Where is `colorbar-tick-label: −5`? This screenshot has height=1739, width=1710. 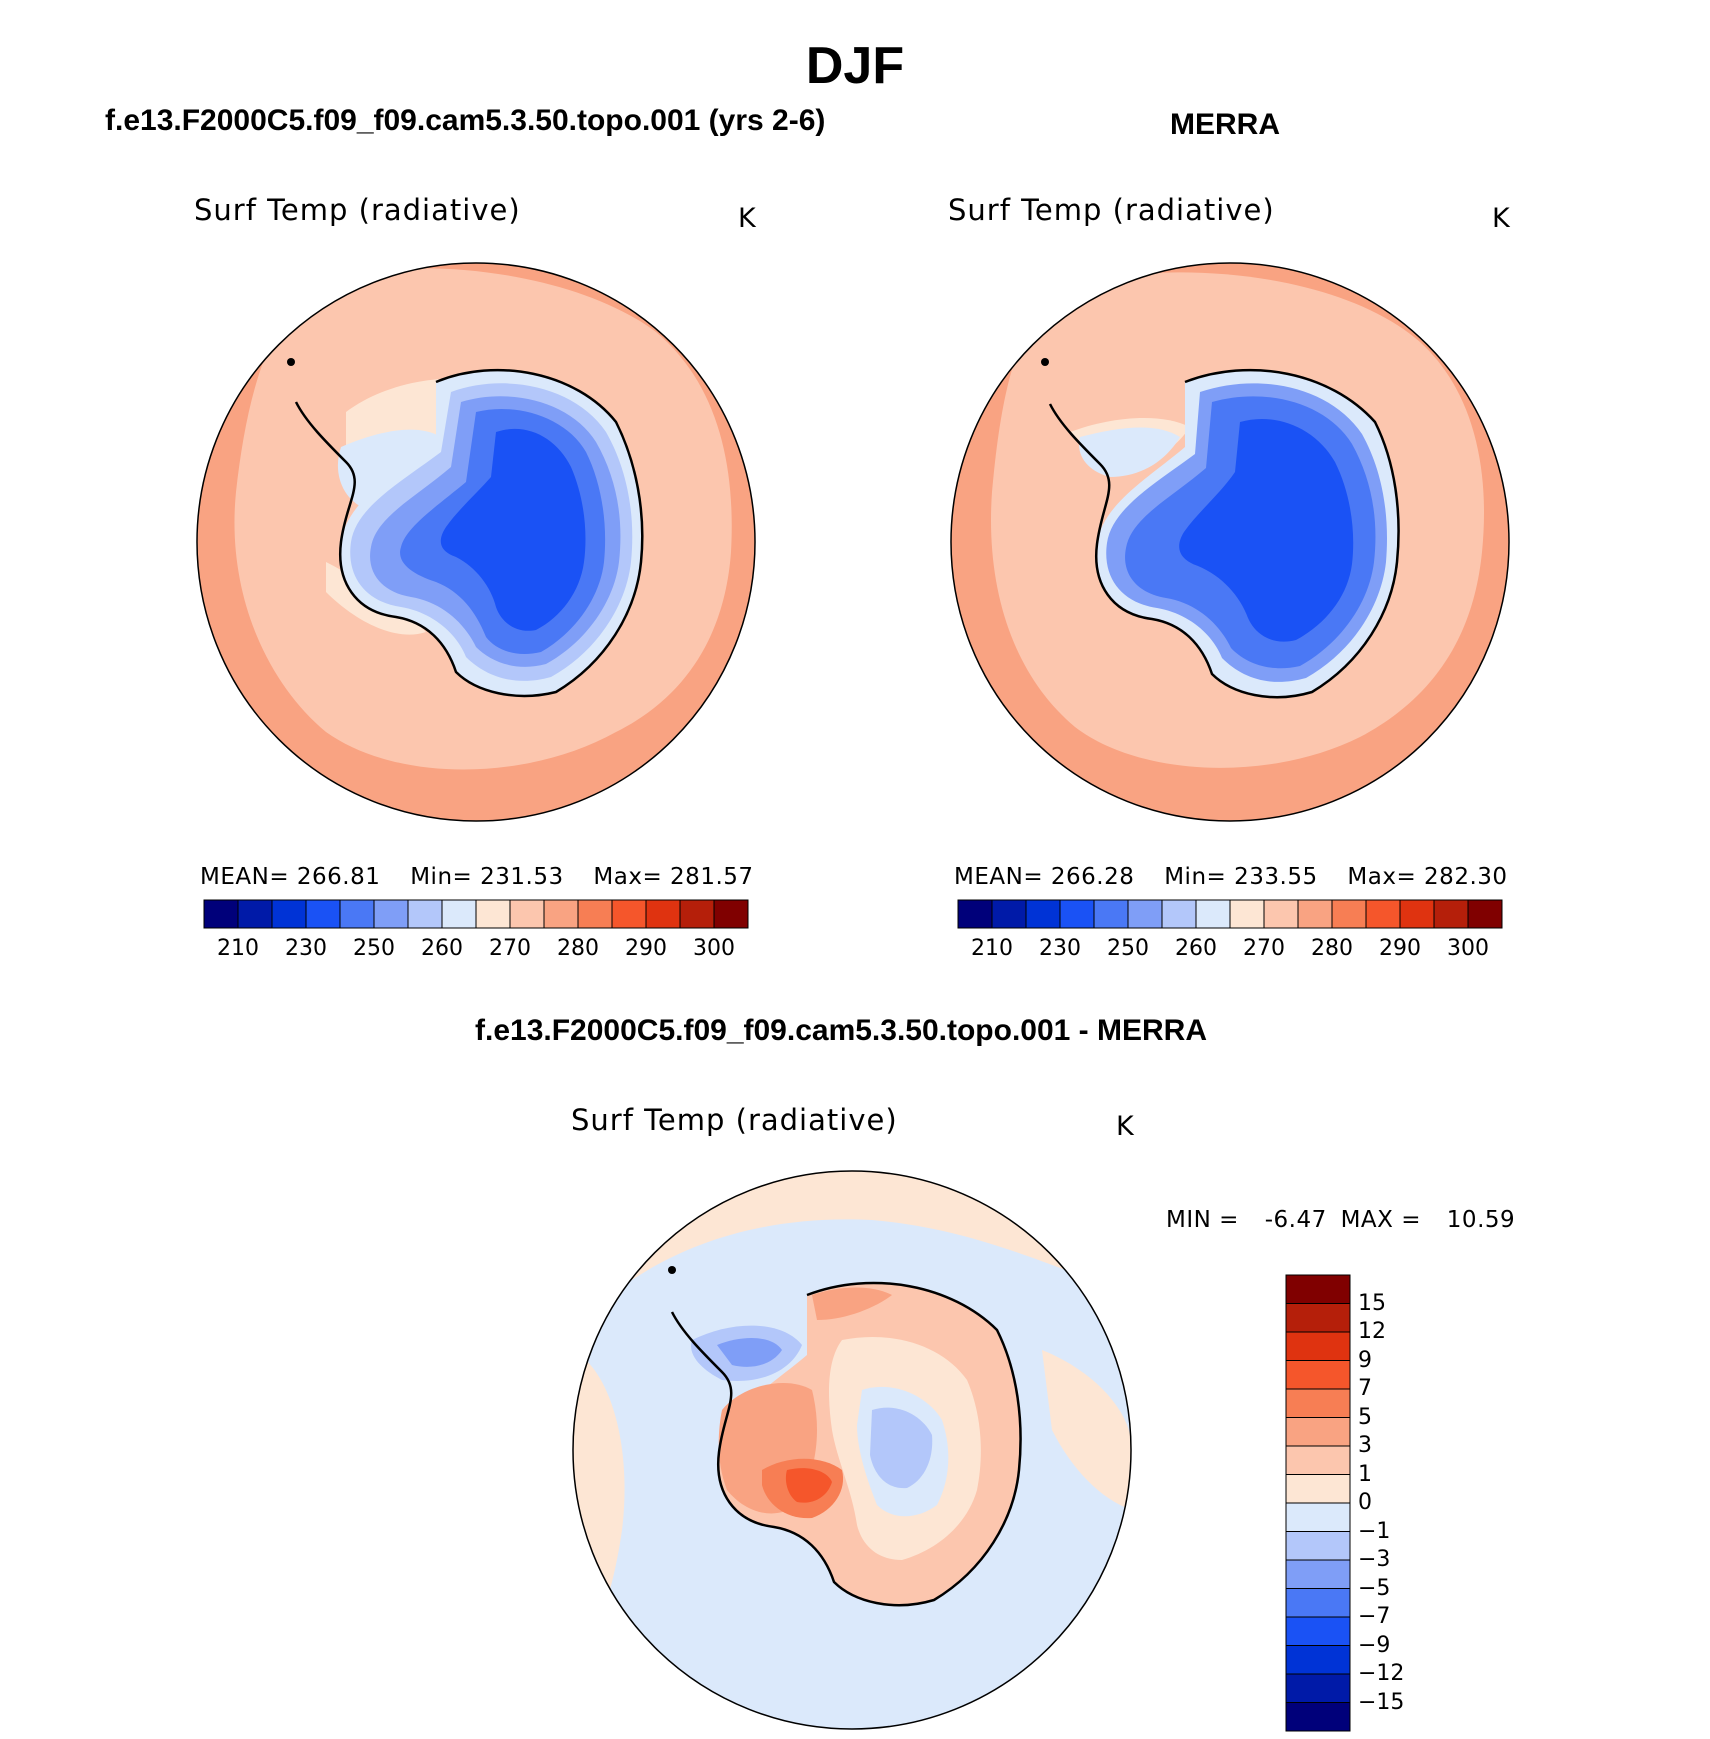
colorbar-tick-label: −5 is located at coordinates (1374, 1588).